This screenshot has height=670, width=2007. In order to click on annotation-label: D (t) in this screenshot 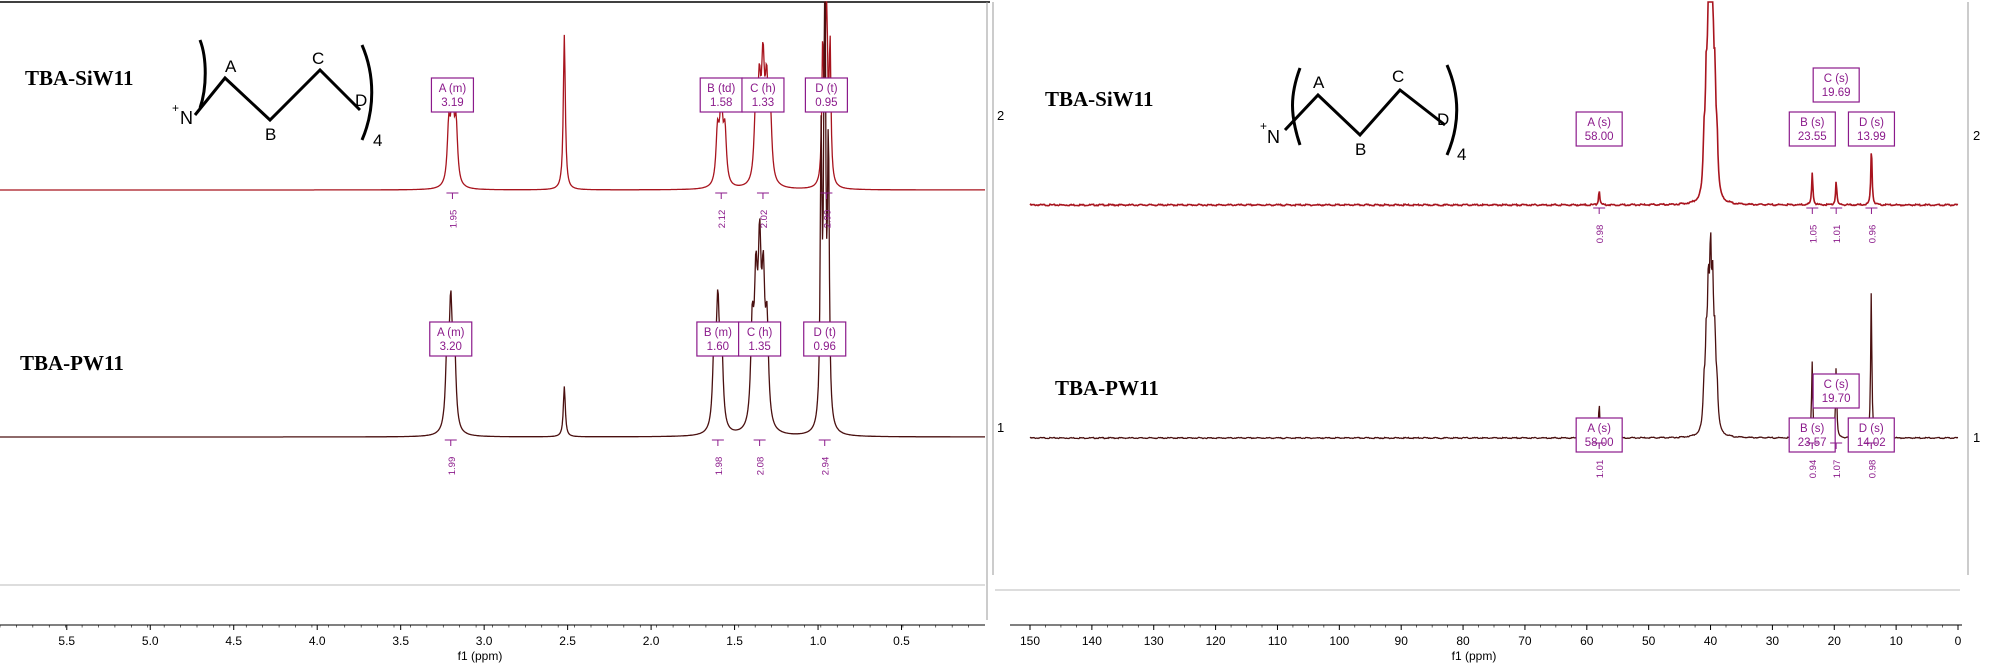, I will do `click(825, 333)`.